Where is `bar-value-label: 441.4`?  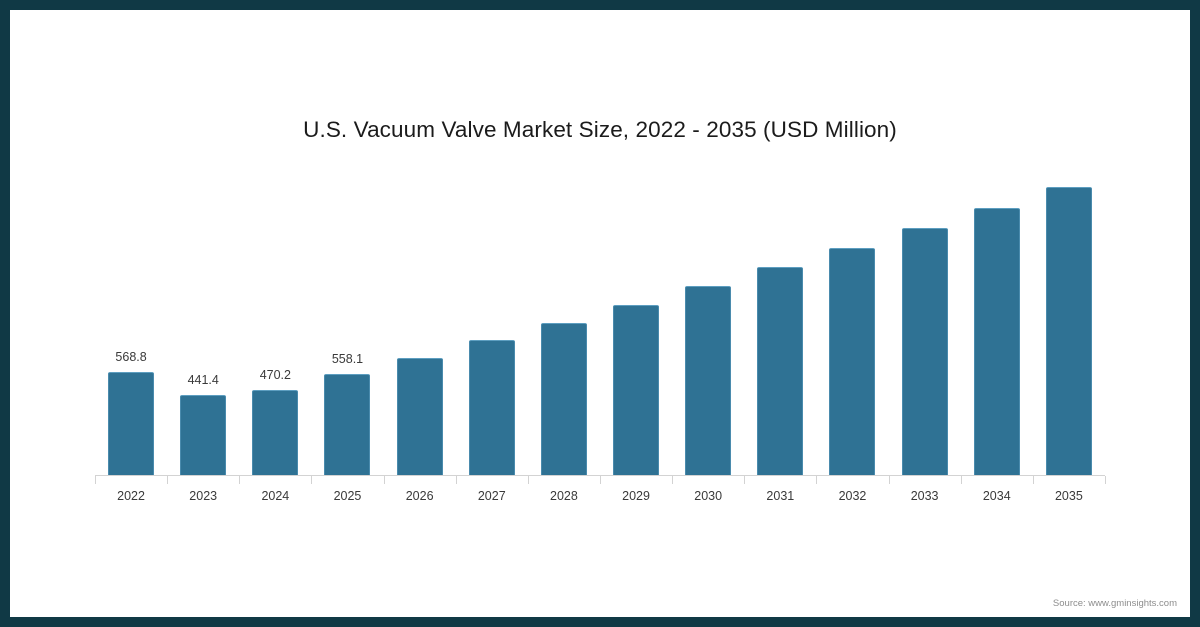
bar-value-label: 441.4 is located at coordinates (203, 380).